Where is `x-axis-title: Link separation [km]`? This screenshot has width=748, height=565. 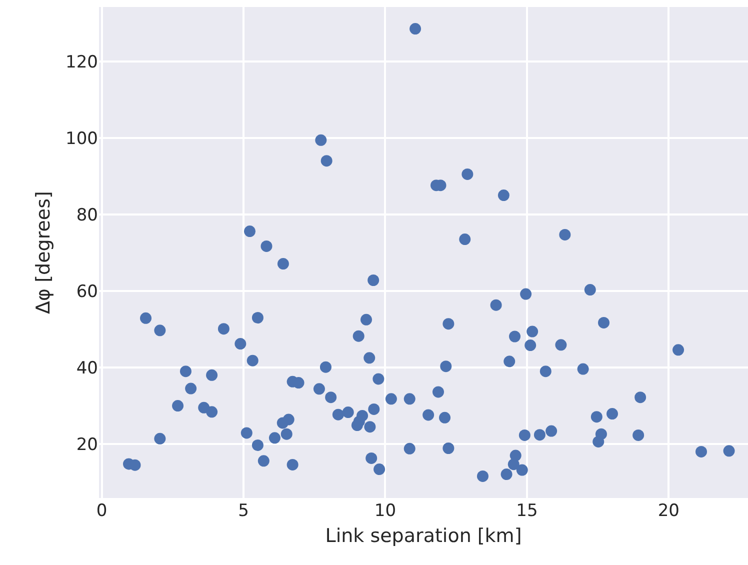 x-axis-title: Link separation [km] is located at coordinates (423, 535).